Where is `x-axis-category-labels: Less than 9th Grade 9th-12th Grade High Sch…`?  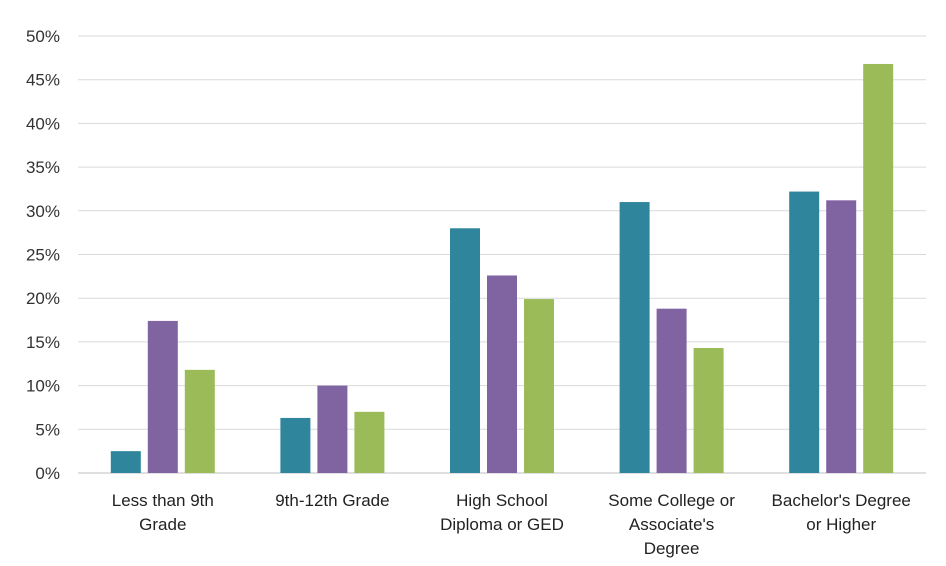 x-axis-category-labels: Less than 9th Grade 9th-12th Grade High Sch… is located at coordinates (511, 524).